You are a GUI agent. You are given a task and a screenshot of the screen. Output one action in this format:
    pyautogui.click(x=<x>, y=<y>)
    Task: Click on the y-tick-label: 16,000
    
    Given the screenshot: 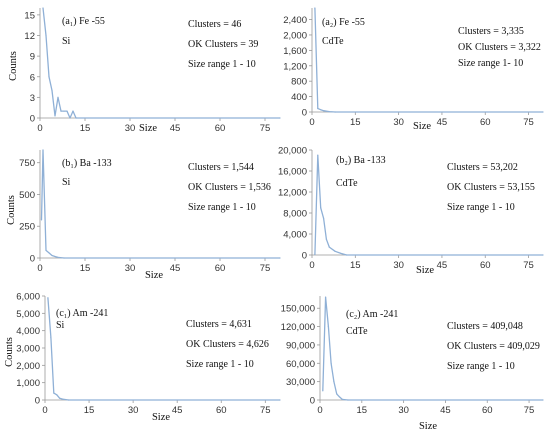 What is the action you would take?
    pyautogui.click(x=292, y=172)
    